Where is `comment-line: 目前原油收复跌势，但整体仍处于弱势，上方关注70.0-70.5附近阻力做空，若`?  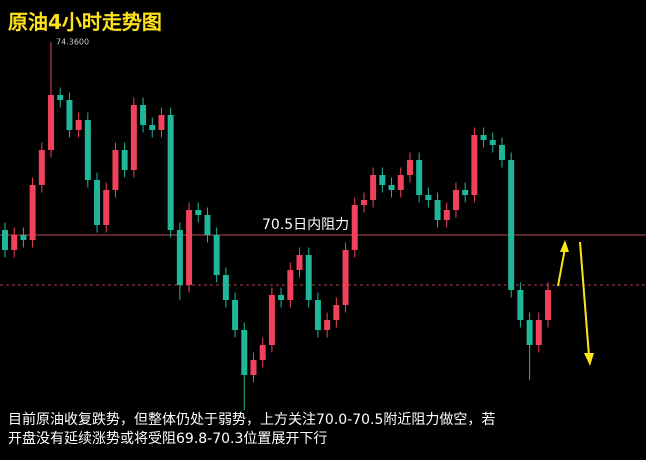
comment-line: 目前原油收复跌势，但整体仍处于弱势，上方关注70.0-70.5附近阻力做空，若 is located at coordinates (252, 420).